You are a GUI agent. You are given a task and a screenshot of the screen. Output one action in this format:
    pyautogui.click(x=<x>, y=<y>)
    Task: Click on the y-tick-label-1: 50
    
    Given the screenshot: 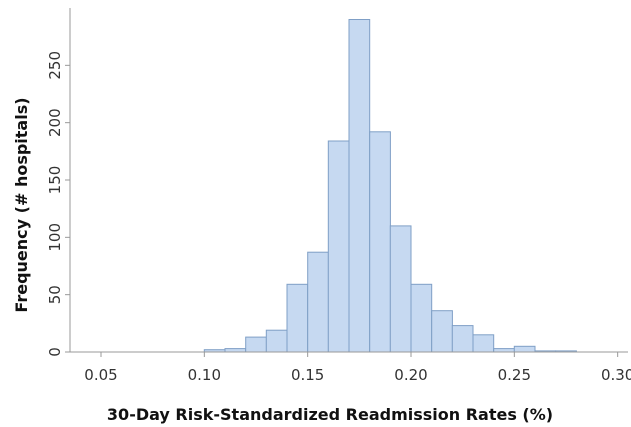 What is the action you would take?
    pyautogui.click(x=55, y=294)
    